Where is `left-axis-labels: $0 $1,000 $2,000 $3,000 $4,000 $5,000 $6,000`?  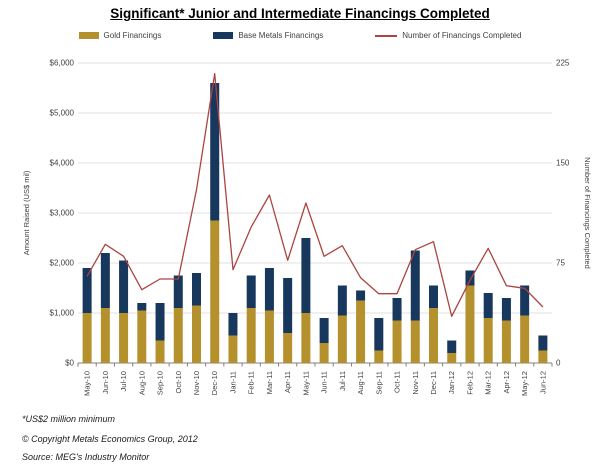
left-axis-labels: $0 $1,000 $2,000 $3,000 $4,000 $5,000 $6,000 is located at coordinates (62, 213).